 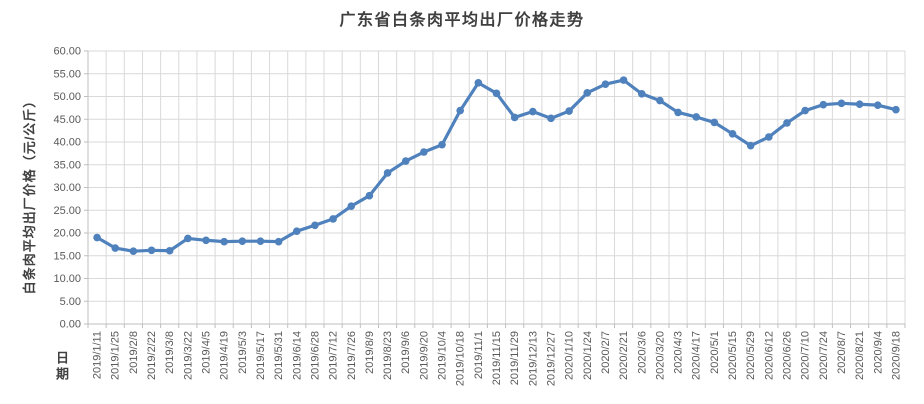 What do you see at coordinates (715, 352) in the screenshot?
I see `x-tick-label: 2020/5/1` at bounding box center [715, 352].